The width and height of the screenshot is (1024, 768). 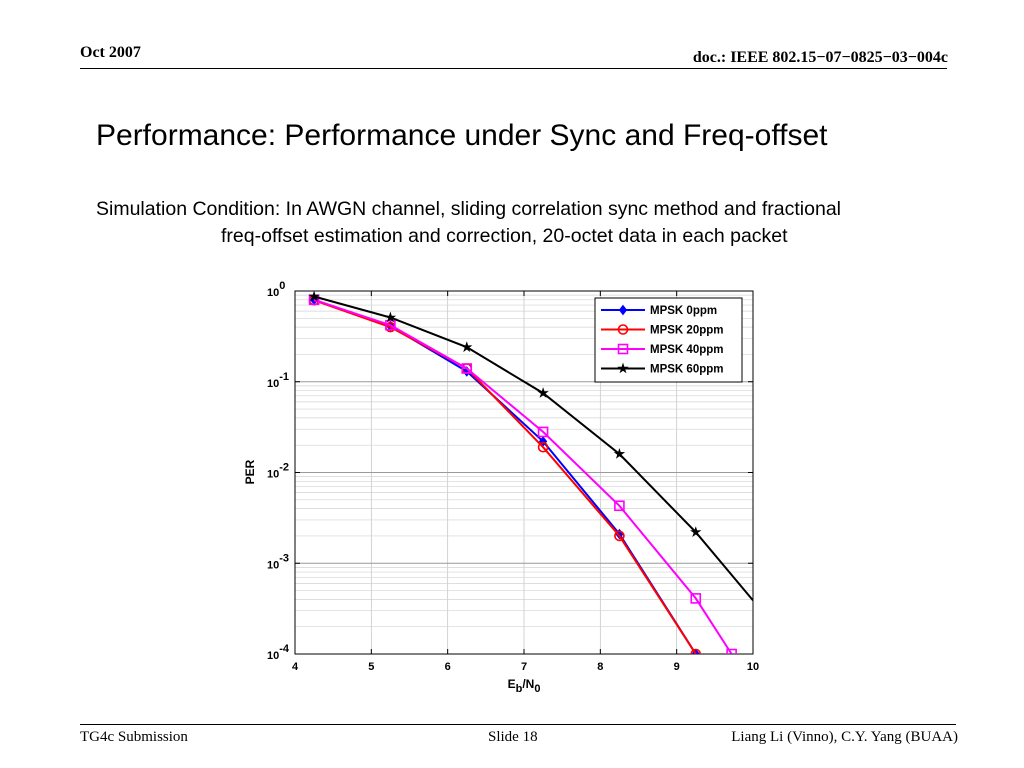 I want to click on x-tick-label: 5, so click(x=371, y=667).